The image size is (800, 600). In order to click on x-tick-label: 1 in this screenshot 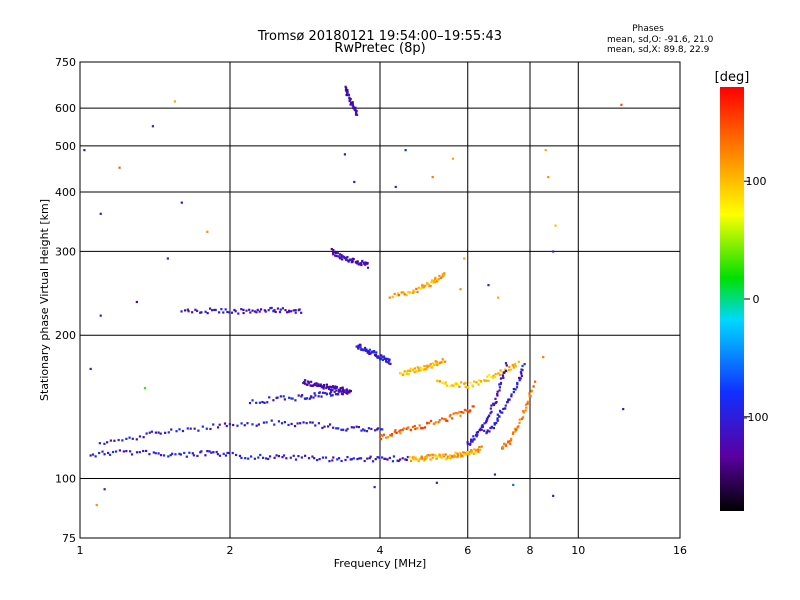, I will do `click(80, 550)`.